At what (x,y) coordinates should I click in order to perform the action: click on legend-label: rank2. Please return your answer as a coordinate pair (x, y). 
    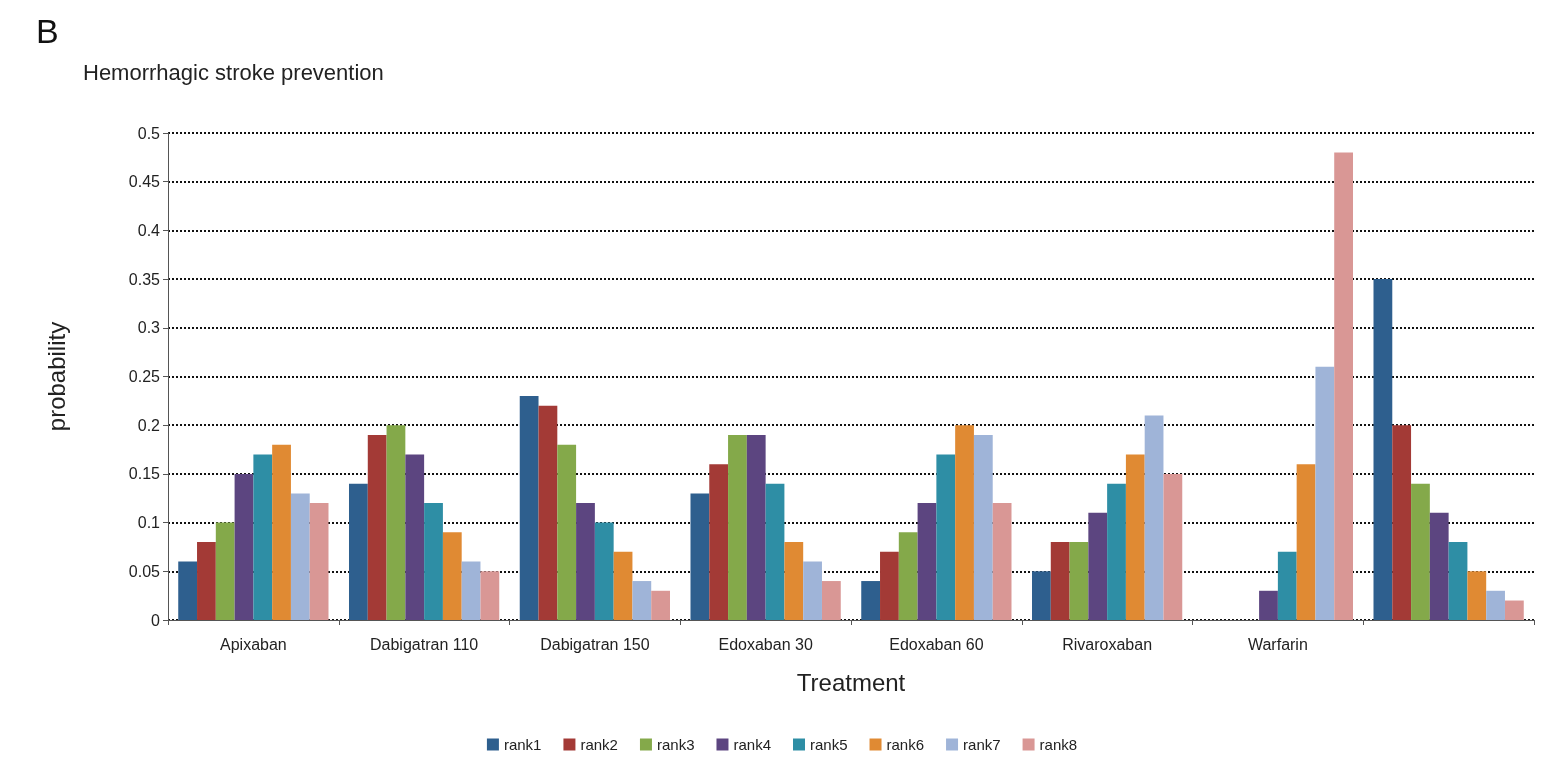
    Looking at the image, I should click on (599, 744).